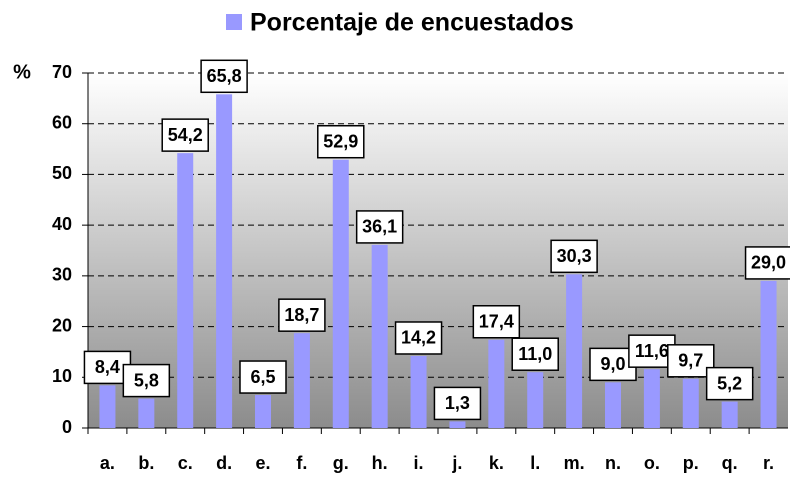 This screenshot has height=477, width=790. What do you see at coordinates (62, 72) in the screenshot?
I see `y-tick-label: 70` at bounding box center [62, 72].